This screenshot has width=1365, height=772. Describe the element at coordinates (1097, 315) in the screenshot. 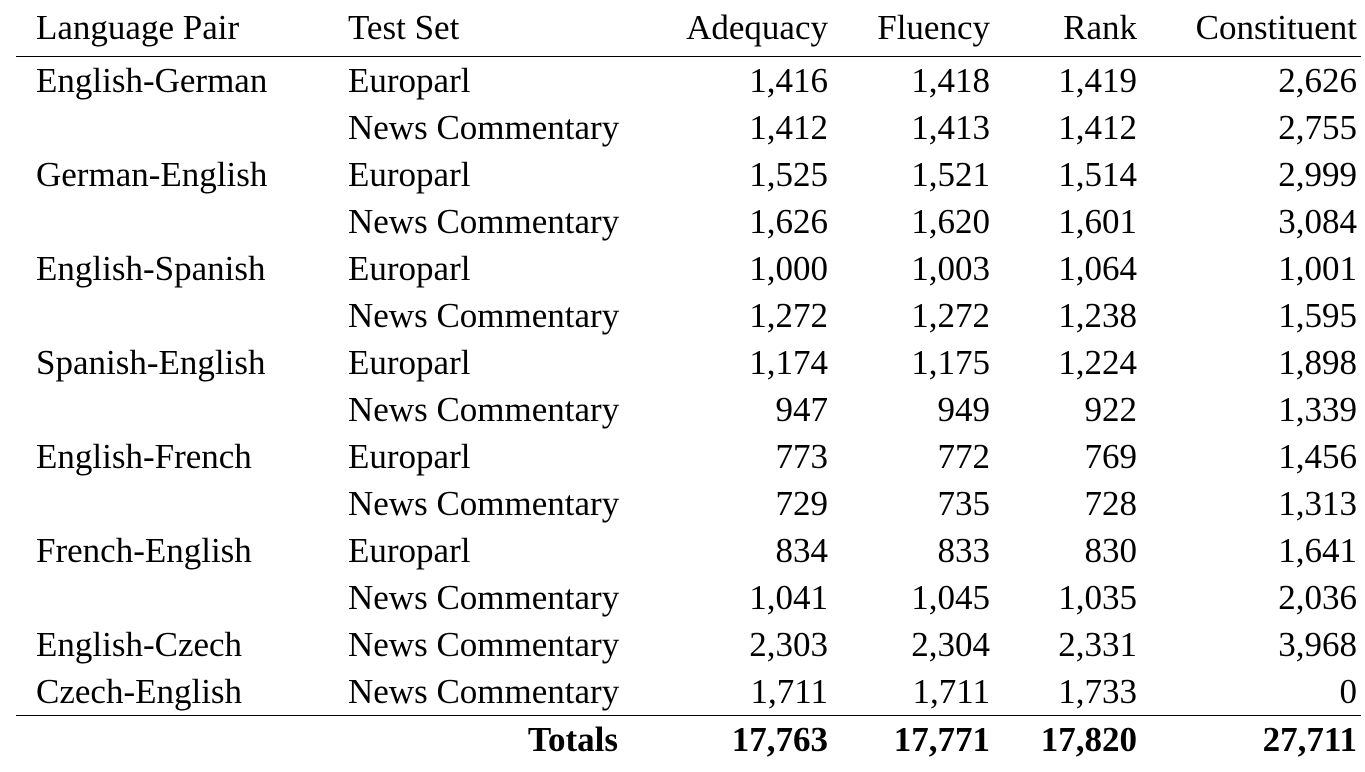

I see `cell-rank: 1,238` at that location.